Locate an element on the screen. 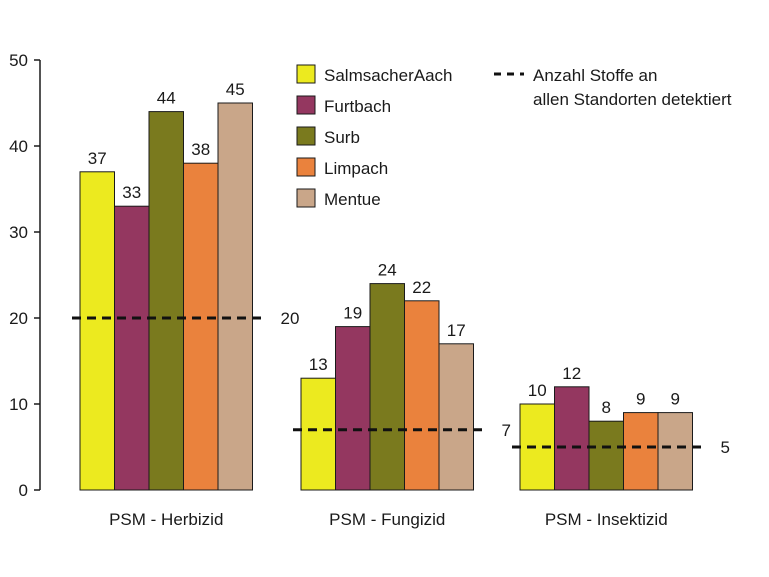  legend-label: Surb is located at coordinates (342, 137).